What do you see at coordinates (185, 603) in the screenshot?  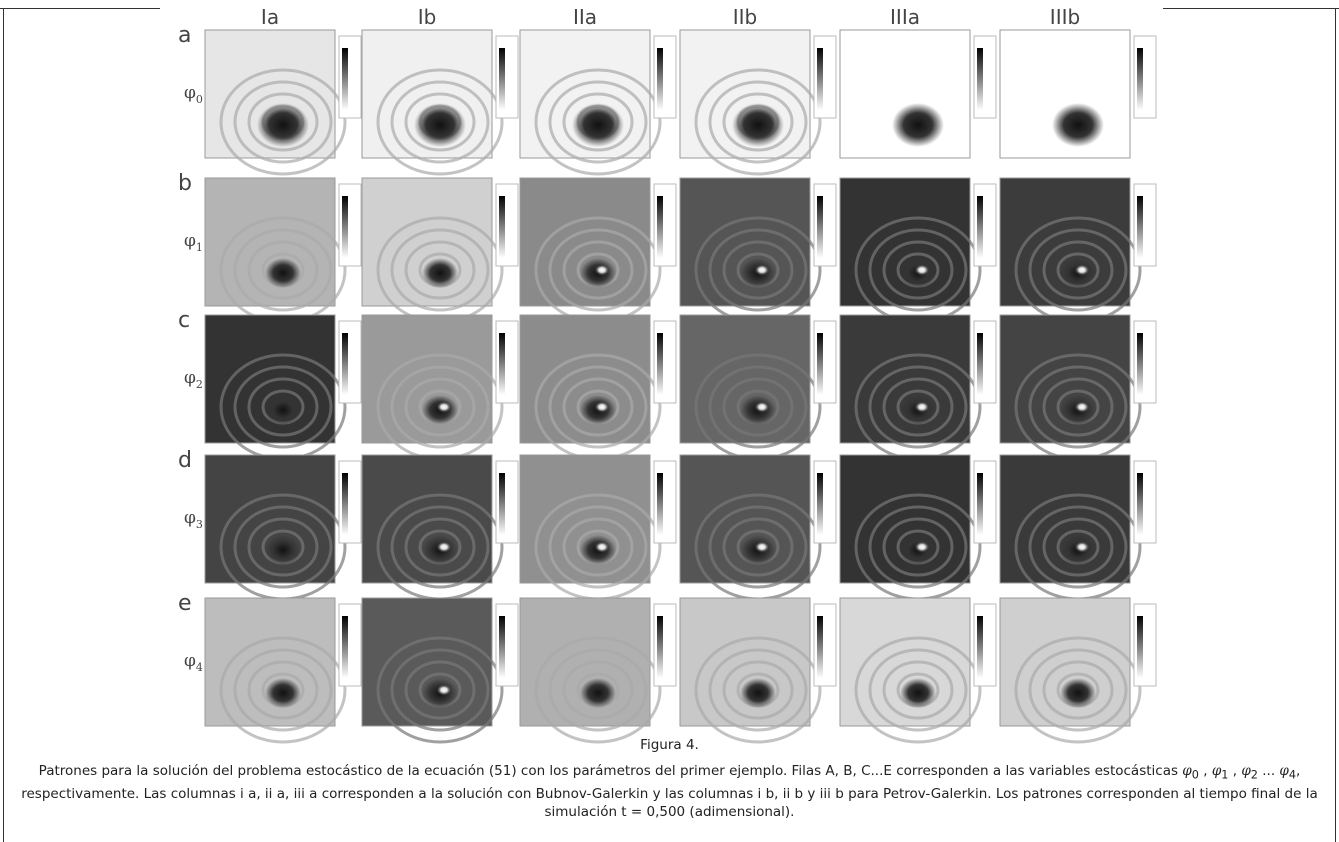 I see `row-letter: e` at bounding box center [185, 603].